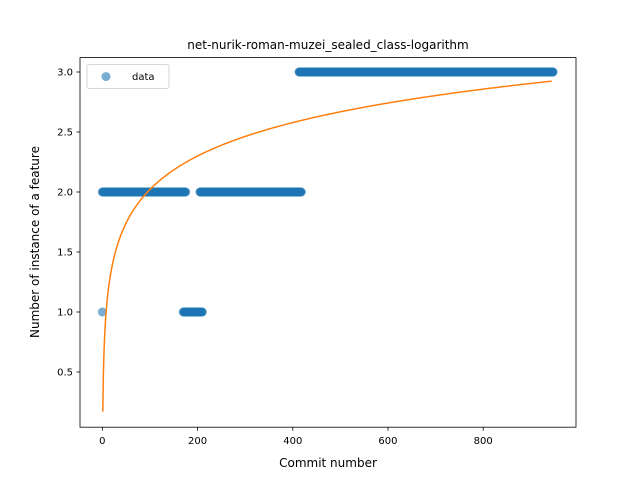 This screenshot has height=480, width=640. I want to click on legend: data, so click(128, 76).